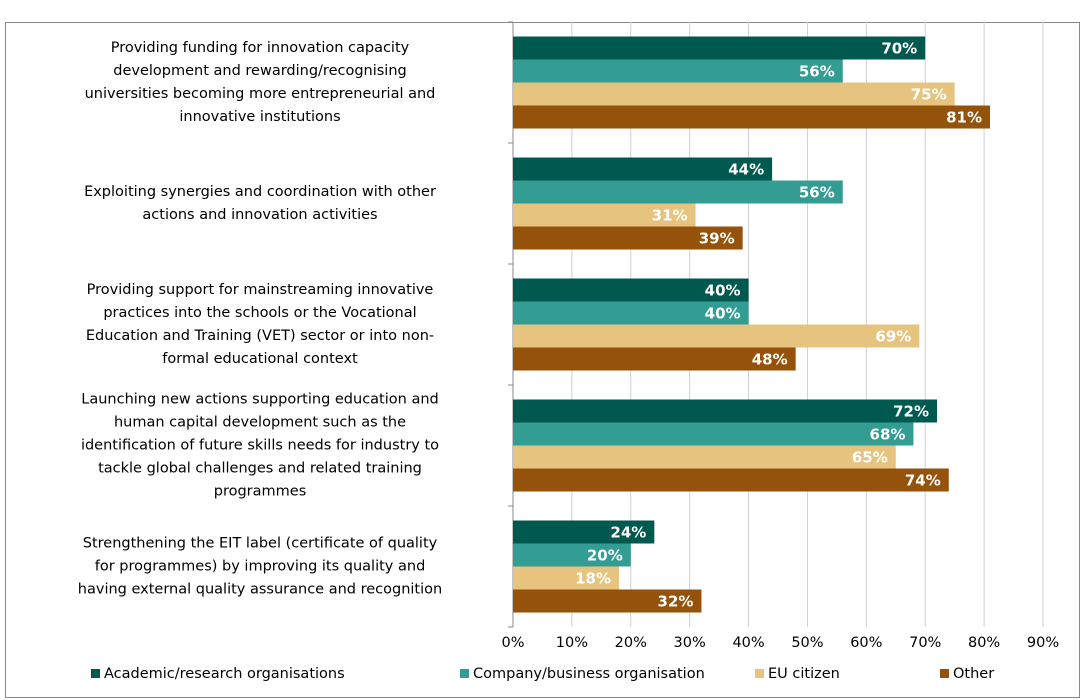 This screenshot has width=1086, height=700. Describe the element at coordinates (1043, 643) in the screenshot. I see `x-tick-label: 90%` at that location.